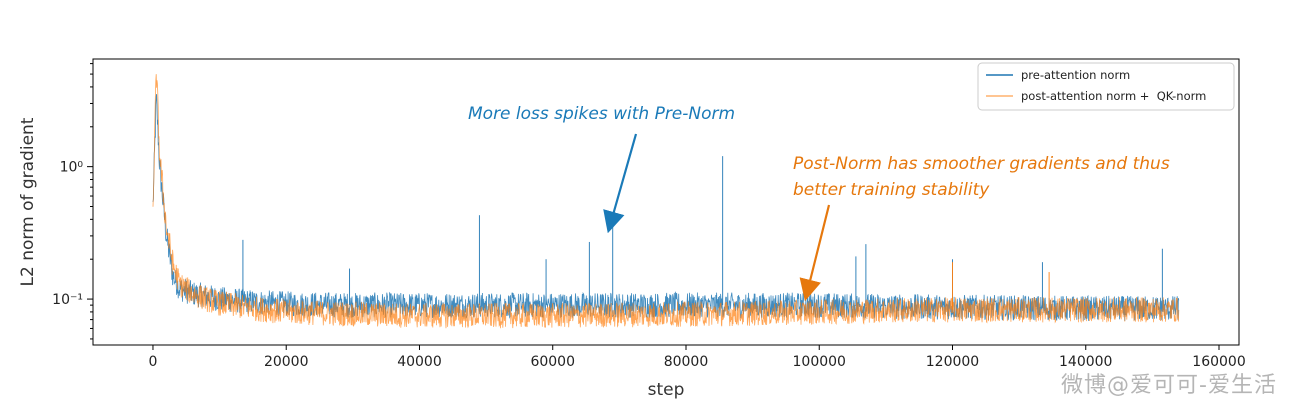  I want to click on legend-label-pre-attention: pre-attention norm, so click(1075, 75).